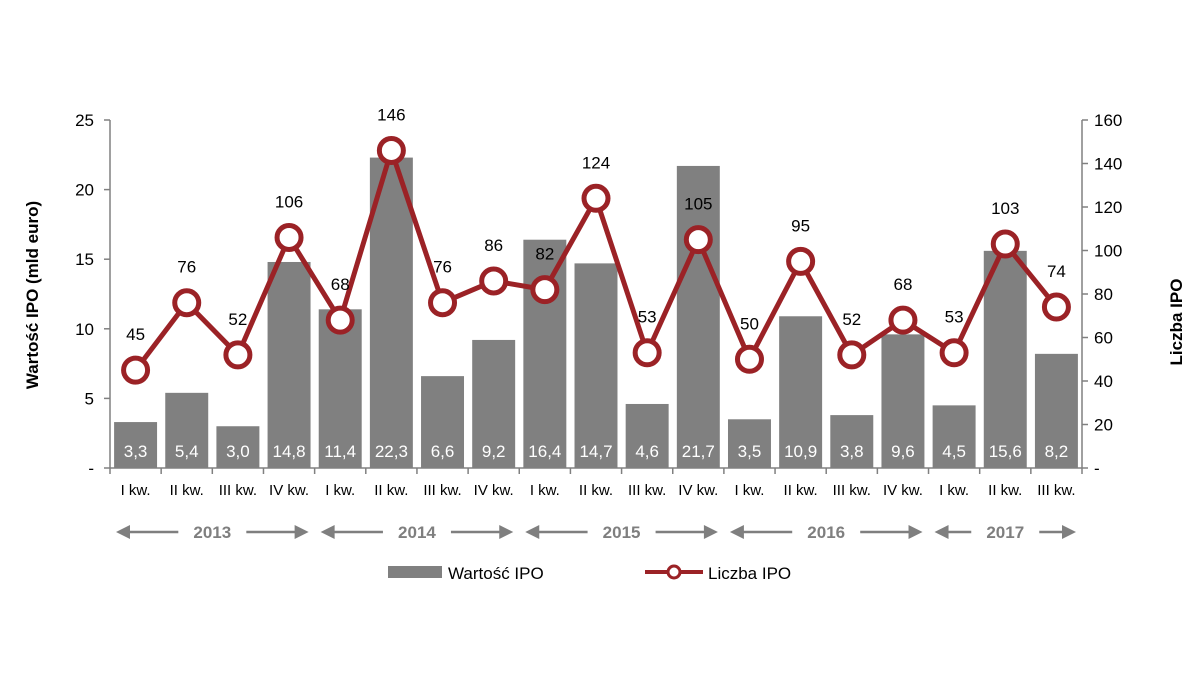  Describe the element at coordinates (698, 451) in the screenshot. I see `bar-value-label: 21,7` at that location.